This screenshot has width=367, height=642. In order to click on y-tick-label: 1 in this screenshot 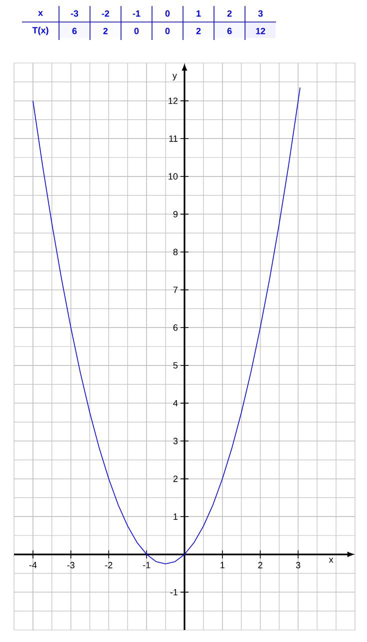, I will do `click(176, 517)`.